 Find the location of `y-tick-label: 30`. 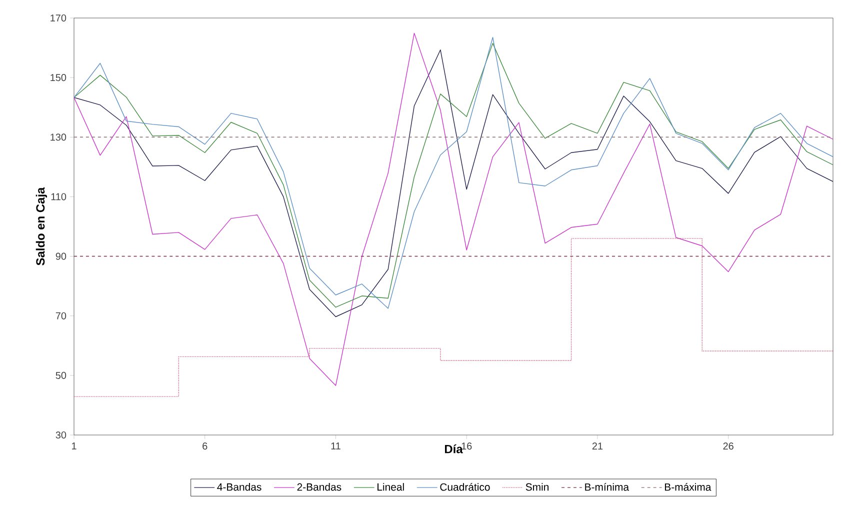

y-tick-label: 30 is located at coordinates (61, 435).